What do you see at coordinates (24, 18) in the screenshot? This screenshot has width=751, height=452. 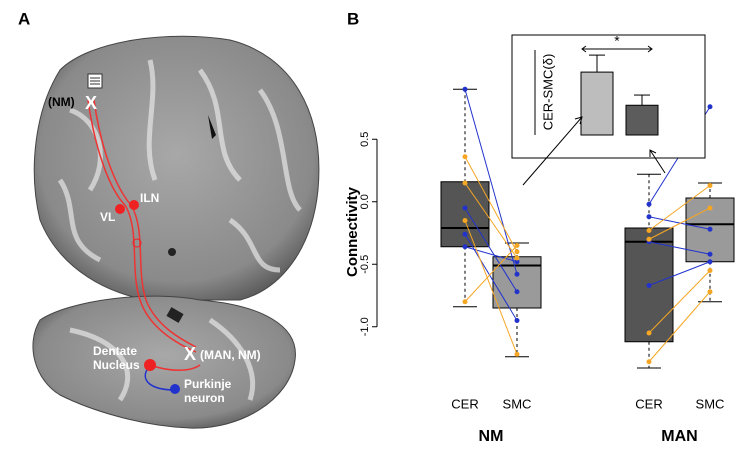 I see `panel-label: A` at bounding box center [24, 18].